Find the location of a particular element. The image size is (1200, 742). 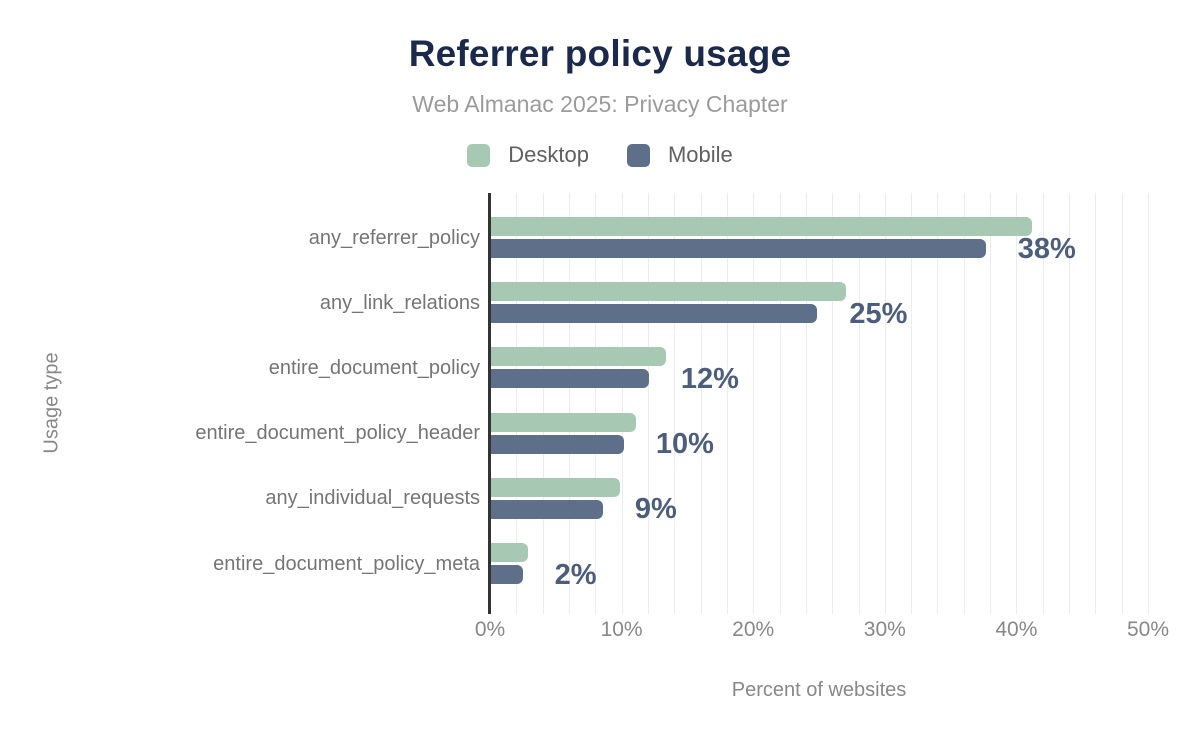

value-label: 38% is located at coordinates (1046, 248).